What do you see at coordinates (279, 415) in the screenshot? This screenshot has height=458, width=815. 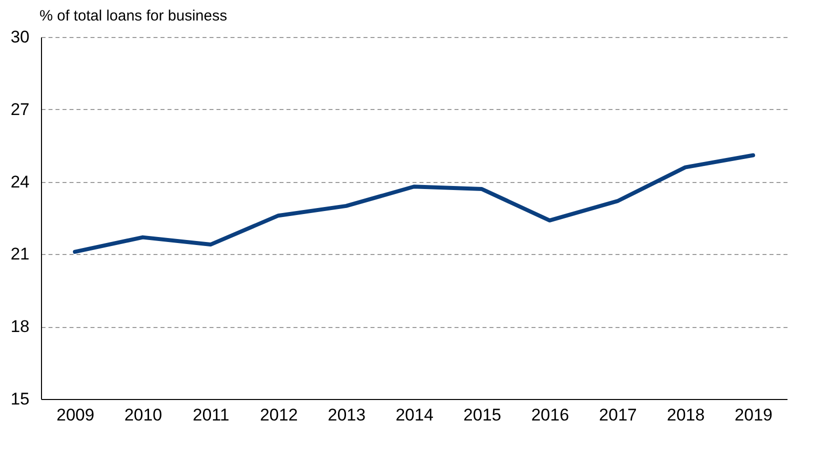 I see `x-tick-label: 2012` at bounding box center [279, 415].